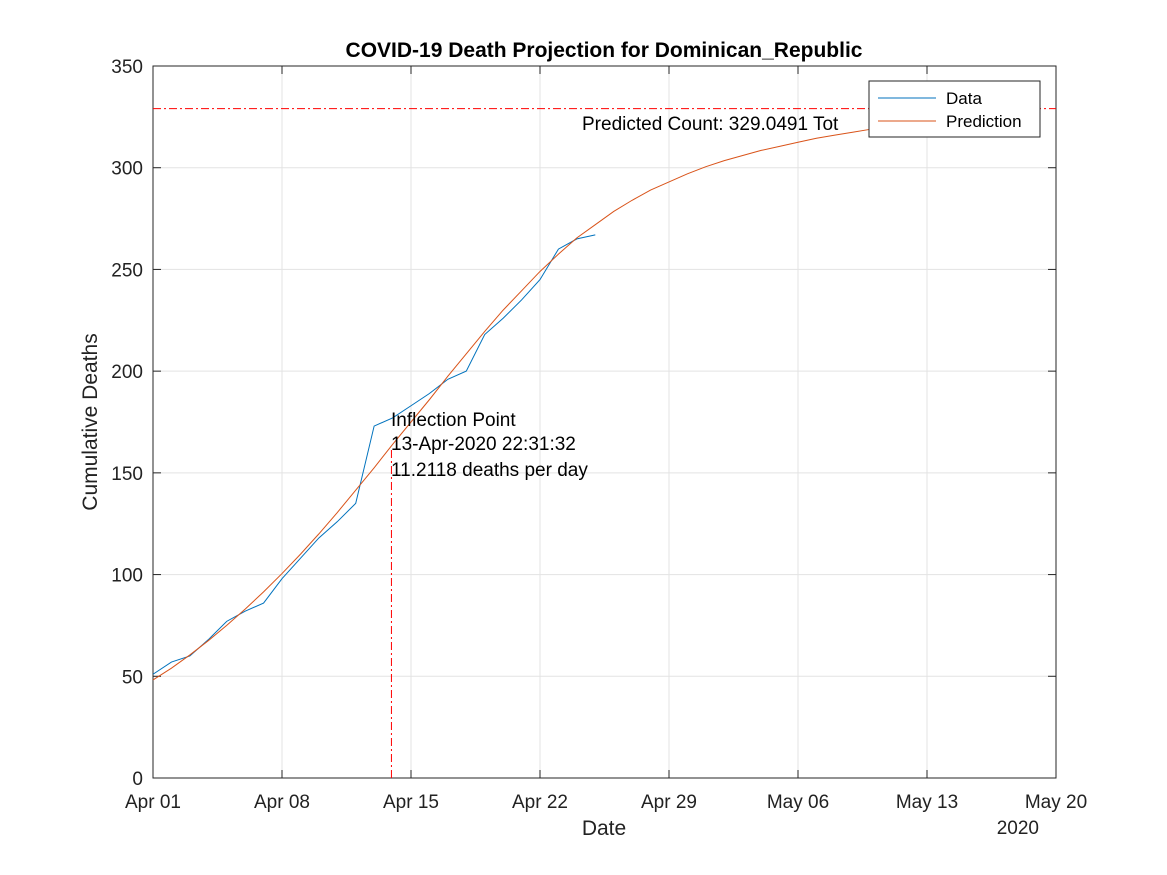  Describe the element at coordinates (127, 474) in the screenshot. I see `y-tick-label: 150` at that location.